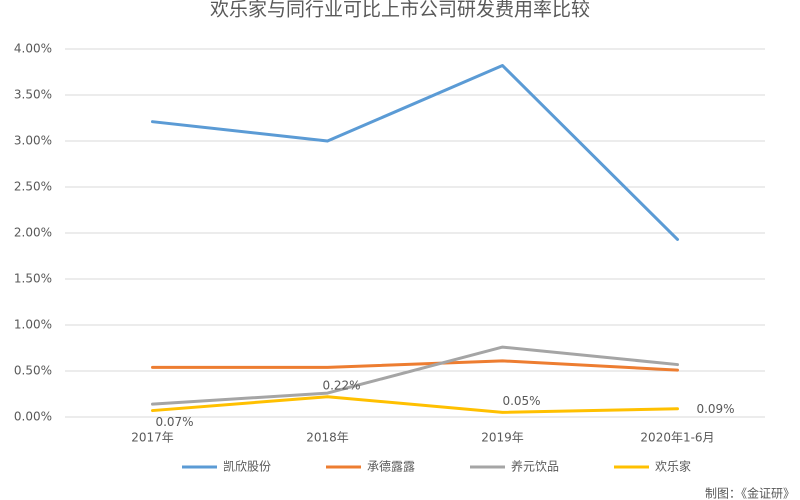 The height and width of the screenshot is (500, 800). Describe the element at coordinates (33, 279) in the screenshot. I see `y-tick-label: 1.50%` at that location.